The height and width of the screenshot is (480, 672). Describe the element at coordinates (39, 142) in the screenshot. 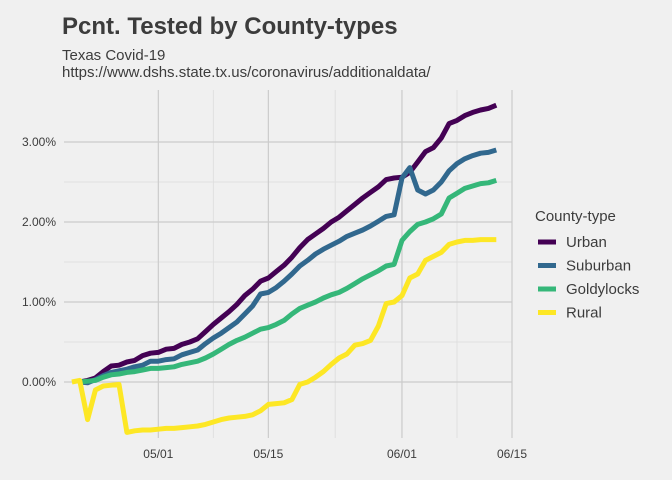

I see `y-tick-label: 3.00%` at that location.